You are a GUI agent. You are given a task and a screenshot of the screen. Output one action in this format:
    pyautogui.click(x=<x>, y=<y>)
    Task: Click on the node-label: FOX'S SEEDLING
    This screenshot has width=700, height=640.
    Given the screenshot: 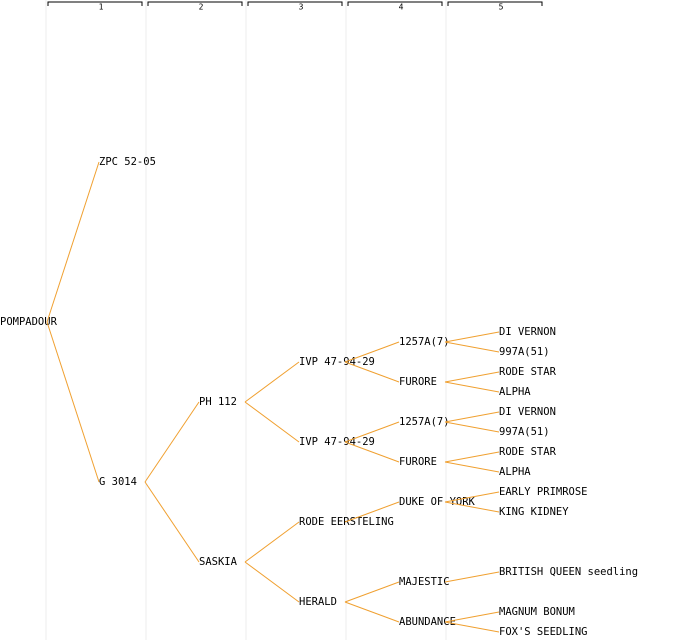 What is the action you would take?
    pyautogui.click(x=543, y=632)
    